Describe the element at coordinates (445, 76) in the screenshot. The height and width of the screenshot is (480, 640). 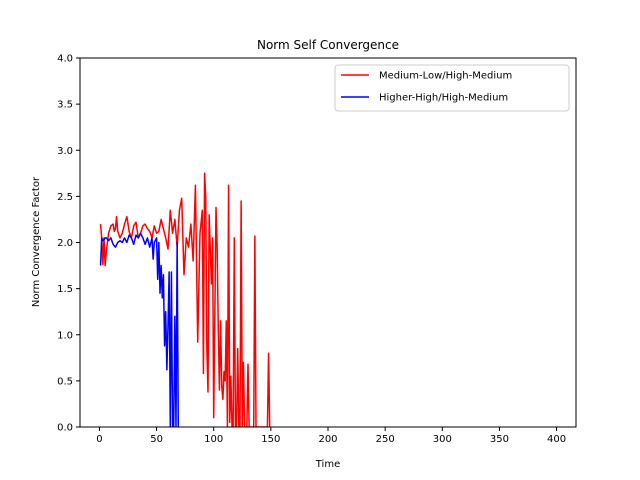
I see `legend-label-0: Medium-Low/High-Medium` at that location.